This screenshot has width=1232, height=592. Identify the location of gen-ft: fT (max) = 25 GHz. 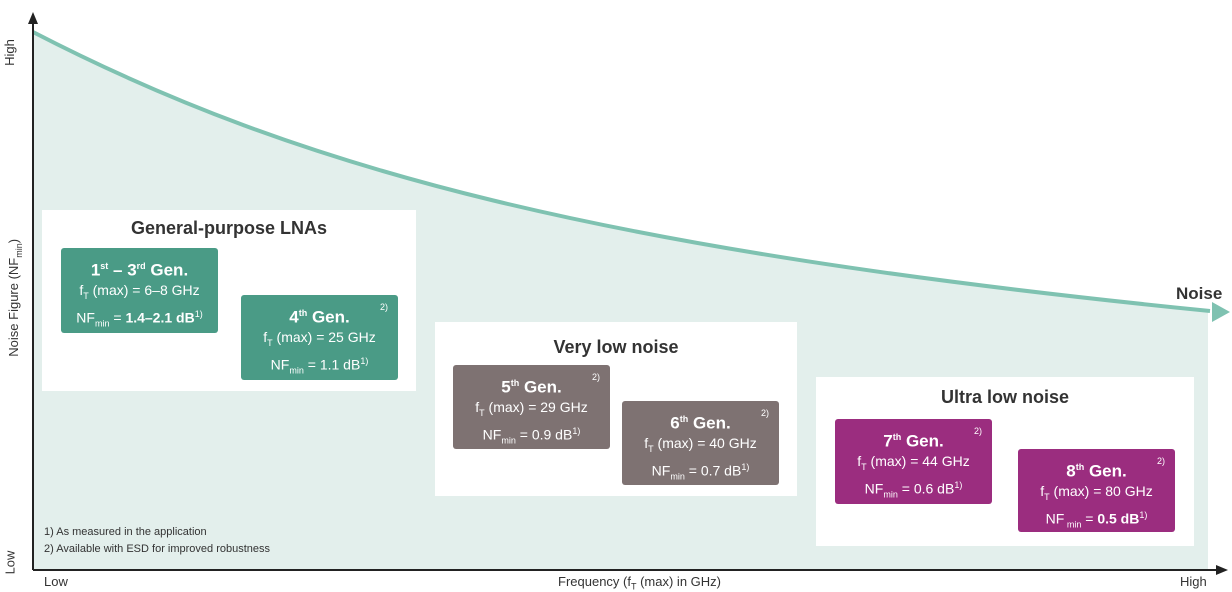
(319, 338).